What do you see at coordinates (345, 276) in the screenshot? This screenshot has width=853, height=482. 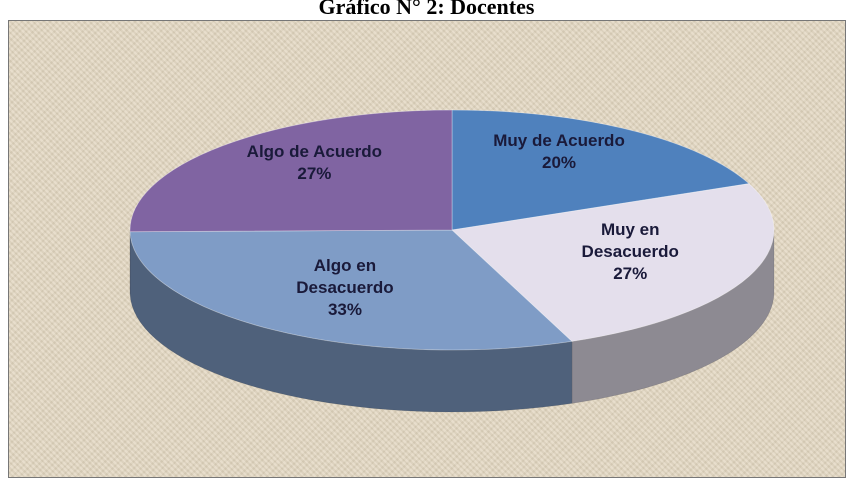 I see `category-label: Algo en Desacuerdo` at bounding box center [345, 276].